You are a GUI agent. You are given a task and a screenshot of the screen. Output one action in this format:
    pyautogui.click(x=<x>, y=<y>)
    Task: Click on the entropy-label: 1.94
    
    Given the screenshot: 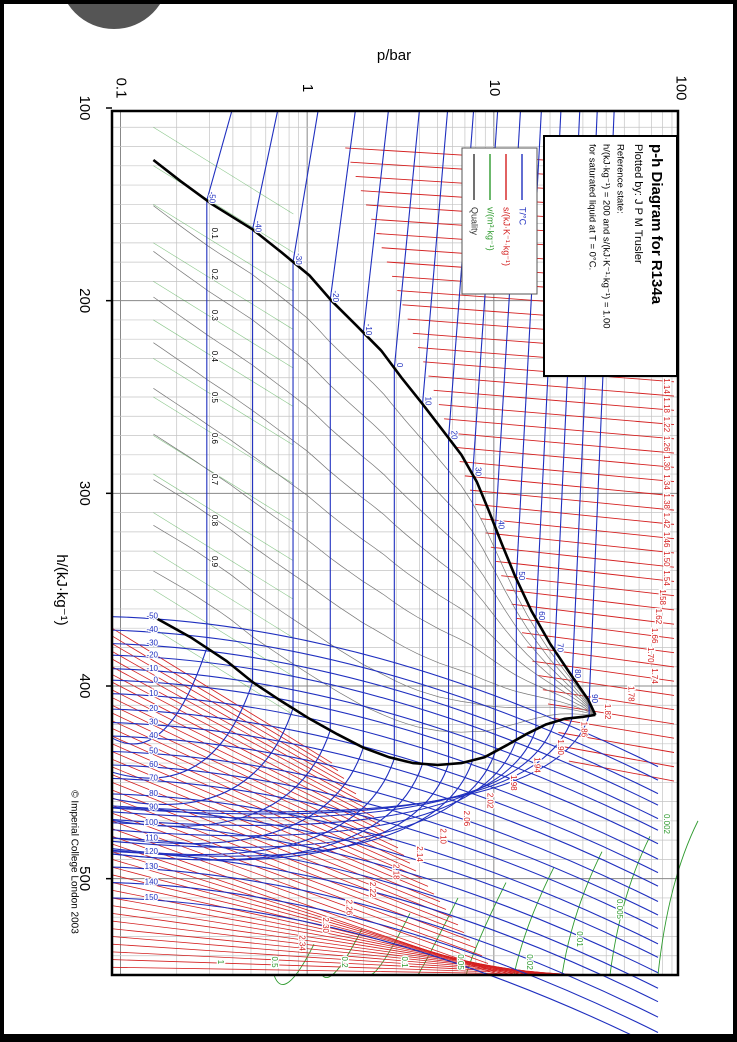 What is the action you would take?
    pyautogui.click(x=536, y=765)
    